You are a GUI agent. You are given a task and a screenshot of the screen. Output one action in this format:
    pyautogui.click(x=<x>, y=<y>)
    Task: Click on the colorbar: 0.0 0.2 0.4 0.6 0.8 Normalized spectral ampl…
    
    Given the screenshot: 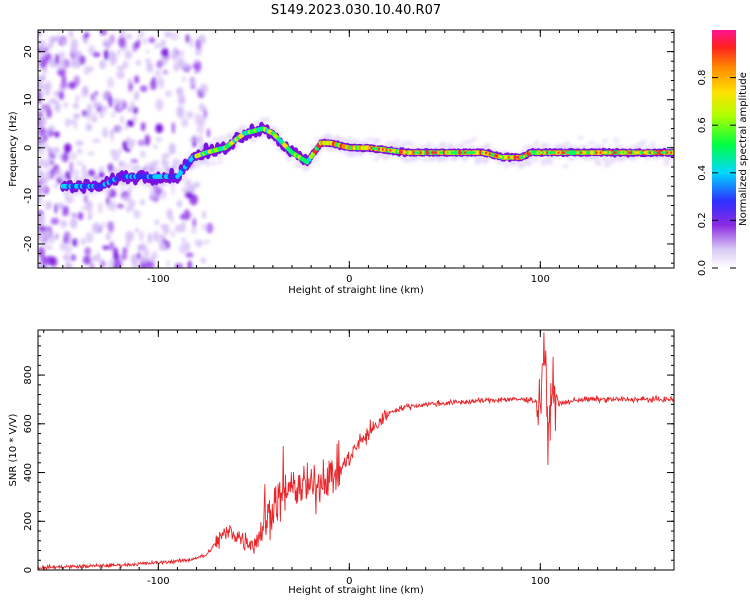 What is the action you would take?
    pyautogui.click(x=723, y=153)
    